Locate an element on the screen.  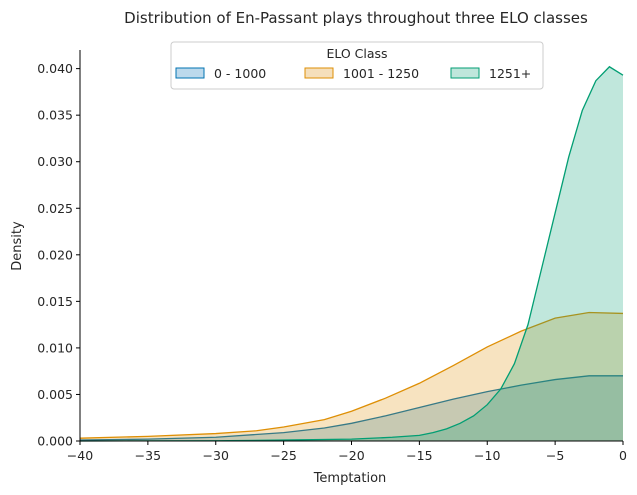
y-tick-label: 0.030 is located at coordinates (55, 161).